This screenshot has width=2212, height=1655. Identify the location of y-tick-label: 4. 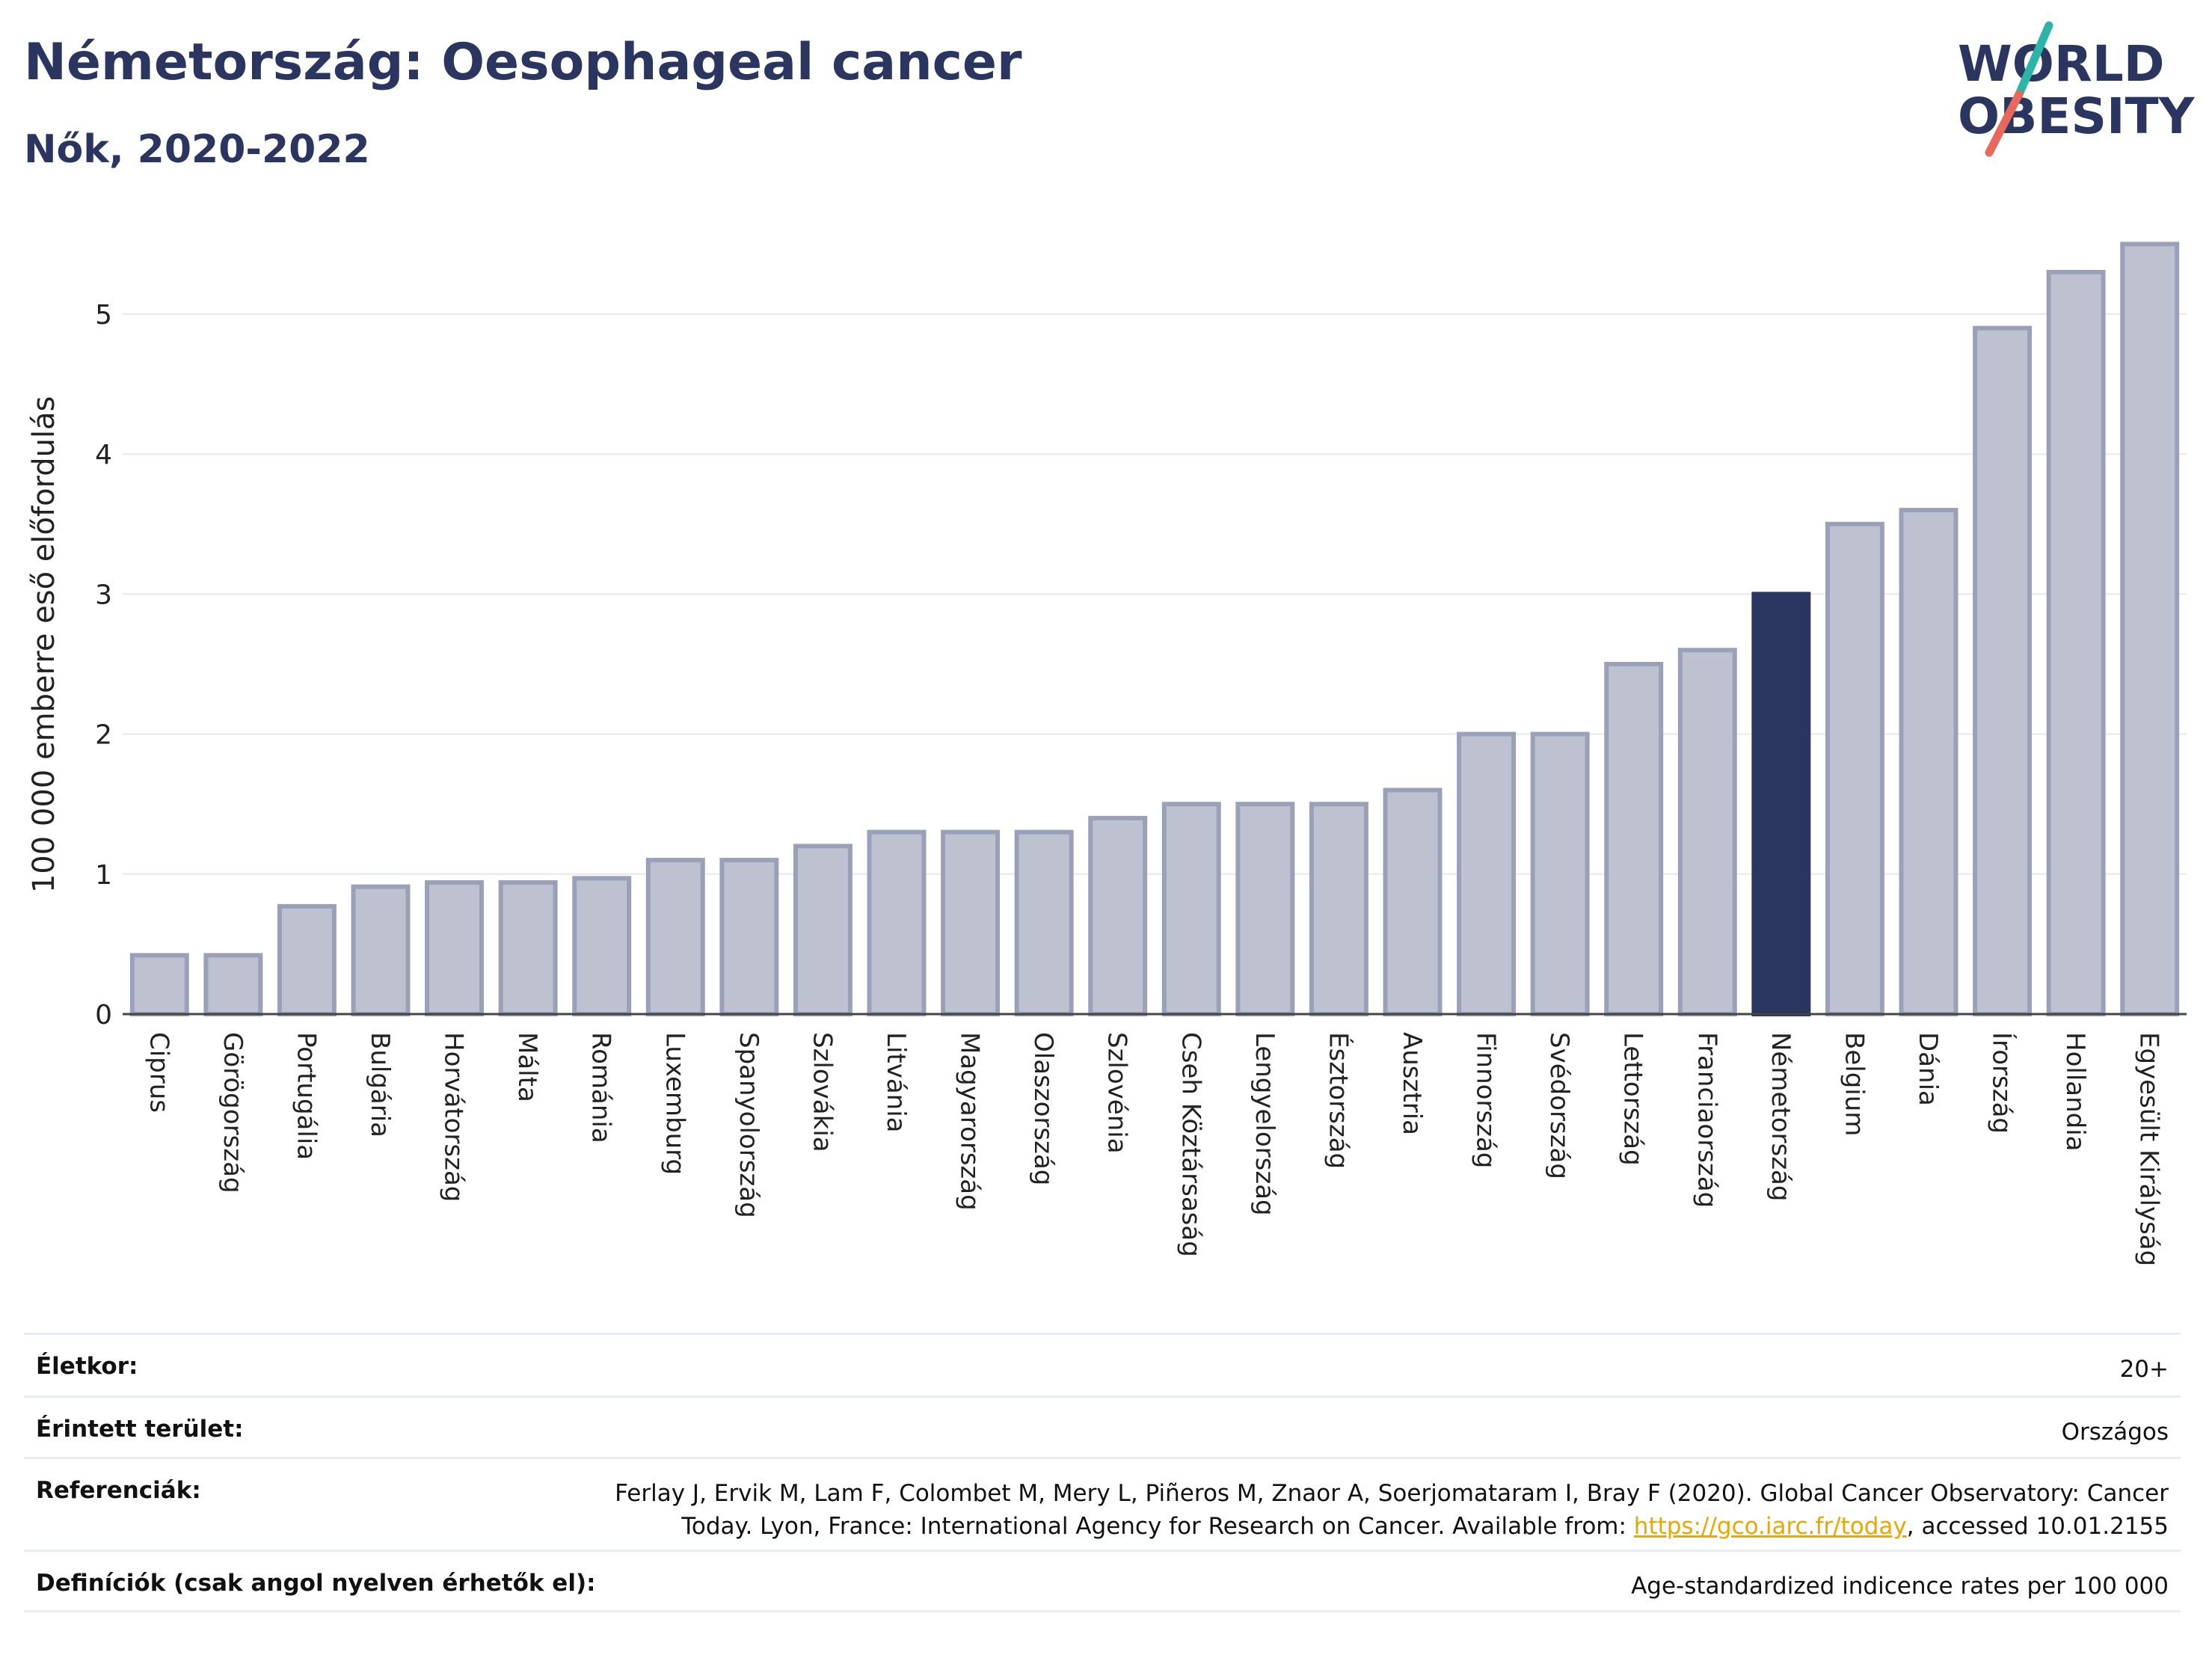
(103, 455).